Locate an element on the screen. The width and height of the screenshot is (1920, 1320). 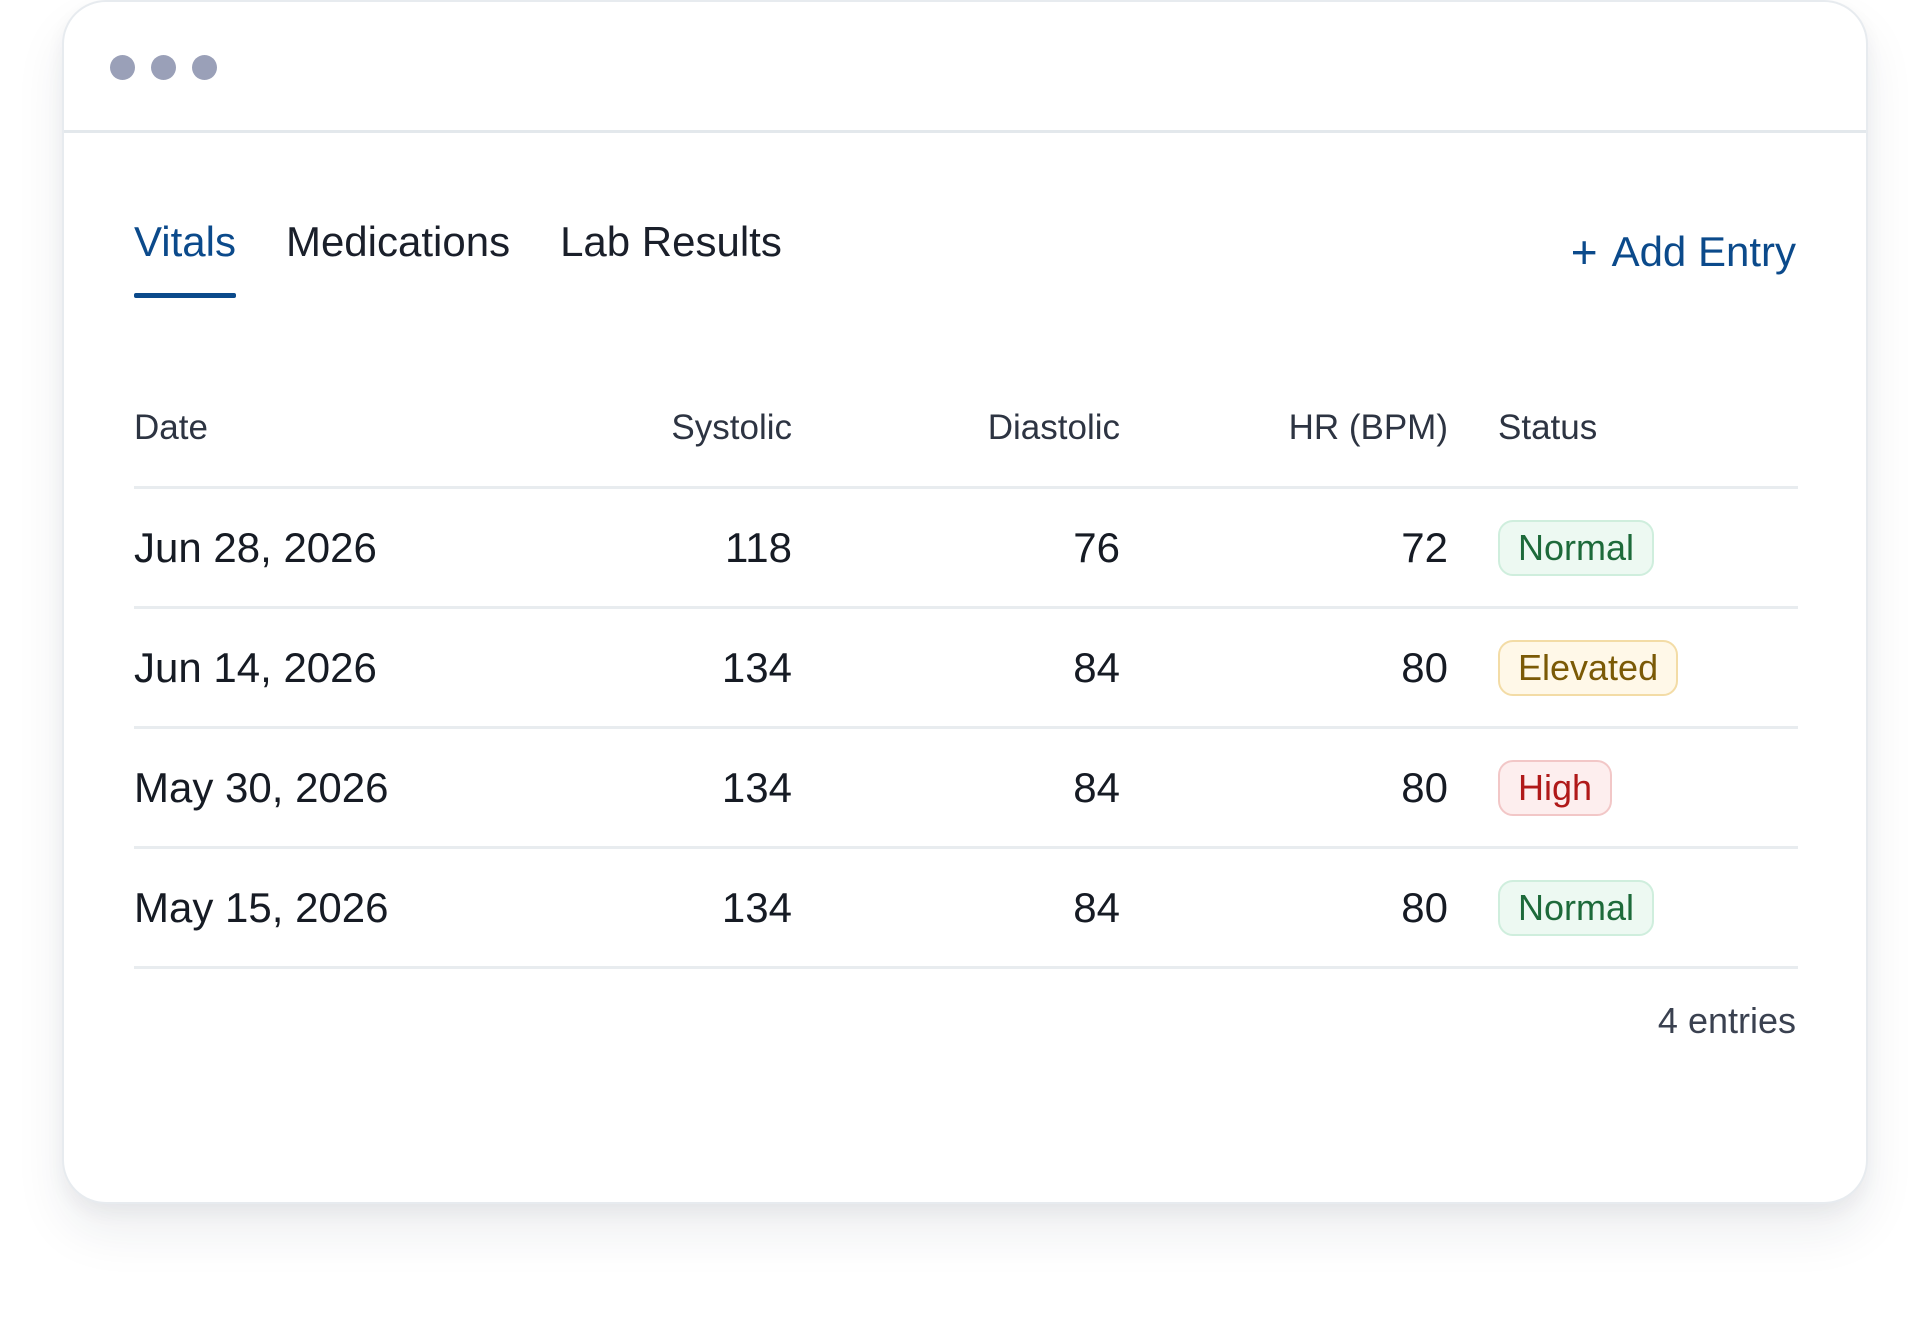
add-entry-button: + Add Entry is located at coordinates (1683, 252).